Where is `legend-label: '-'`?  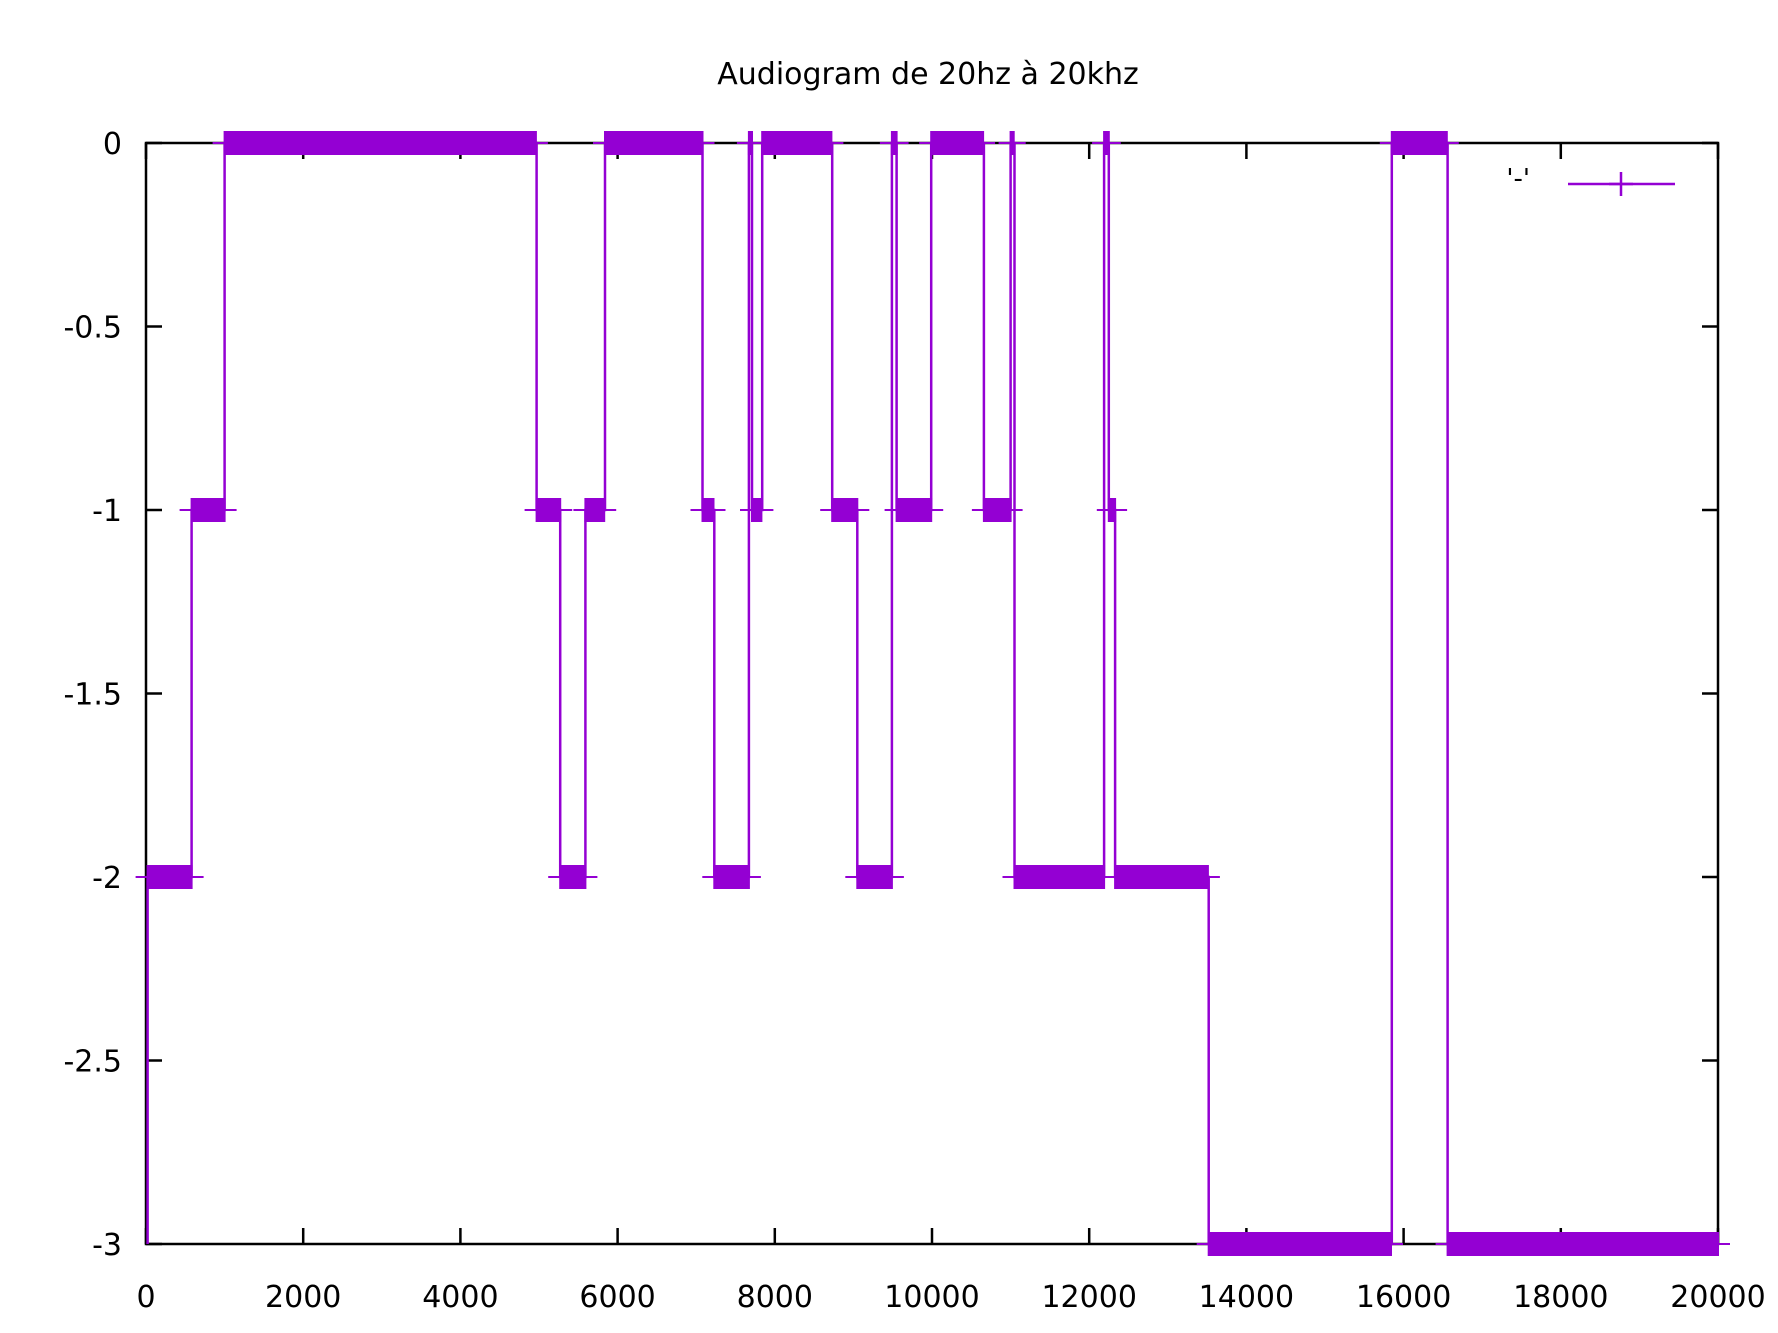
legend-label: '-' is located at coordinates (1518, 179).